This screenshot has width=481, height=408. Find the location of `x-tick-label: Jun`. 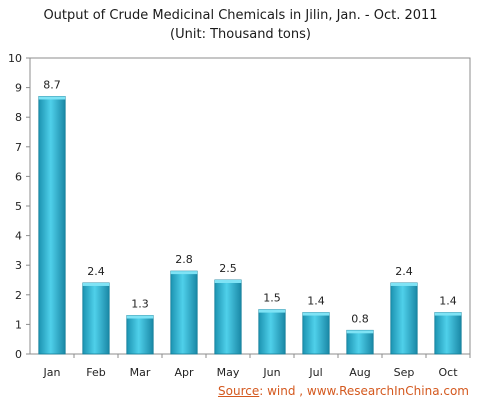

x-tick-label: Jun is located at coordinates (271, 372).